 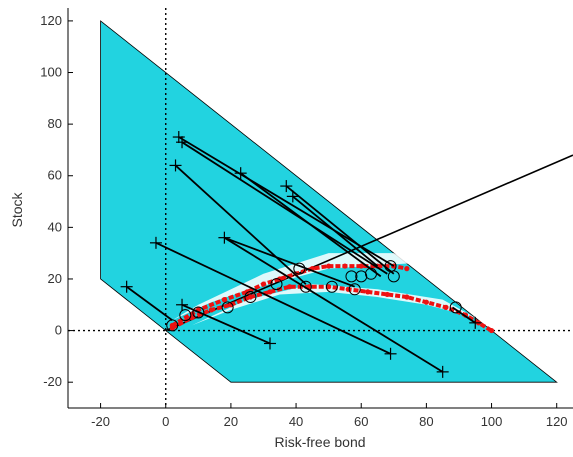 I want to click on x-tick-label: -20, so click(x=100, y=421).